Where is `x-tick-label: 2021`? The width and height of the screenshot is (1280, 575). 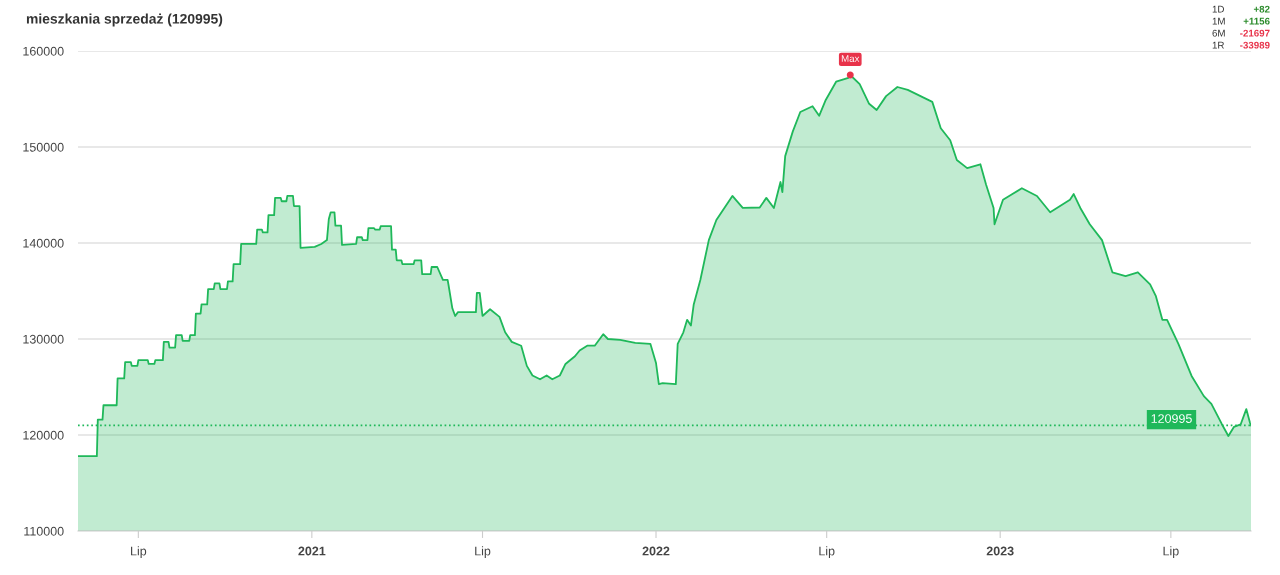 x-tick-label: 2021 is located at coordinates (312, 551).